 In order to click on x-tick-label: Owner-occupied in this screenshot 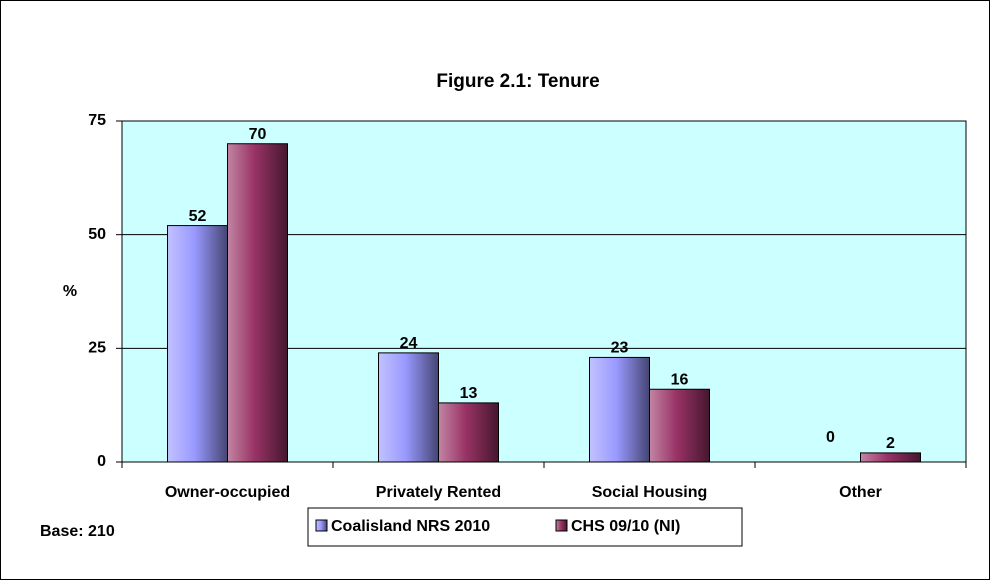, I will do `click(227, 492)`.